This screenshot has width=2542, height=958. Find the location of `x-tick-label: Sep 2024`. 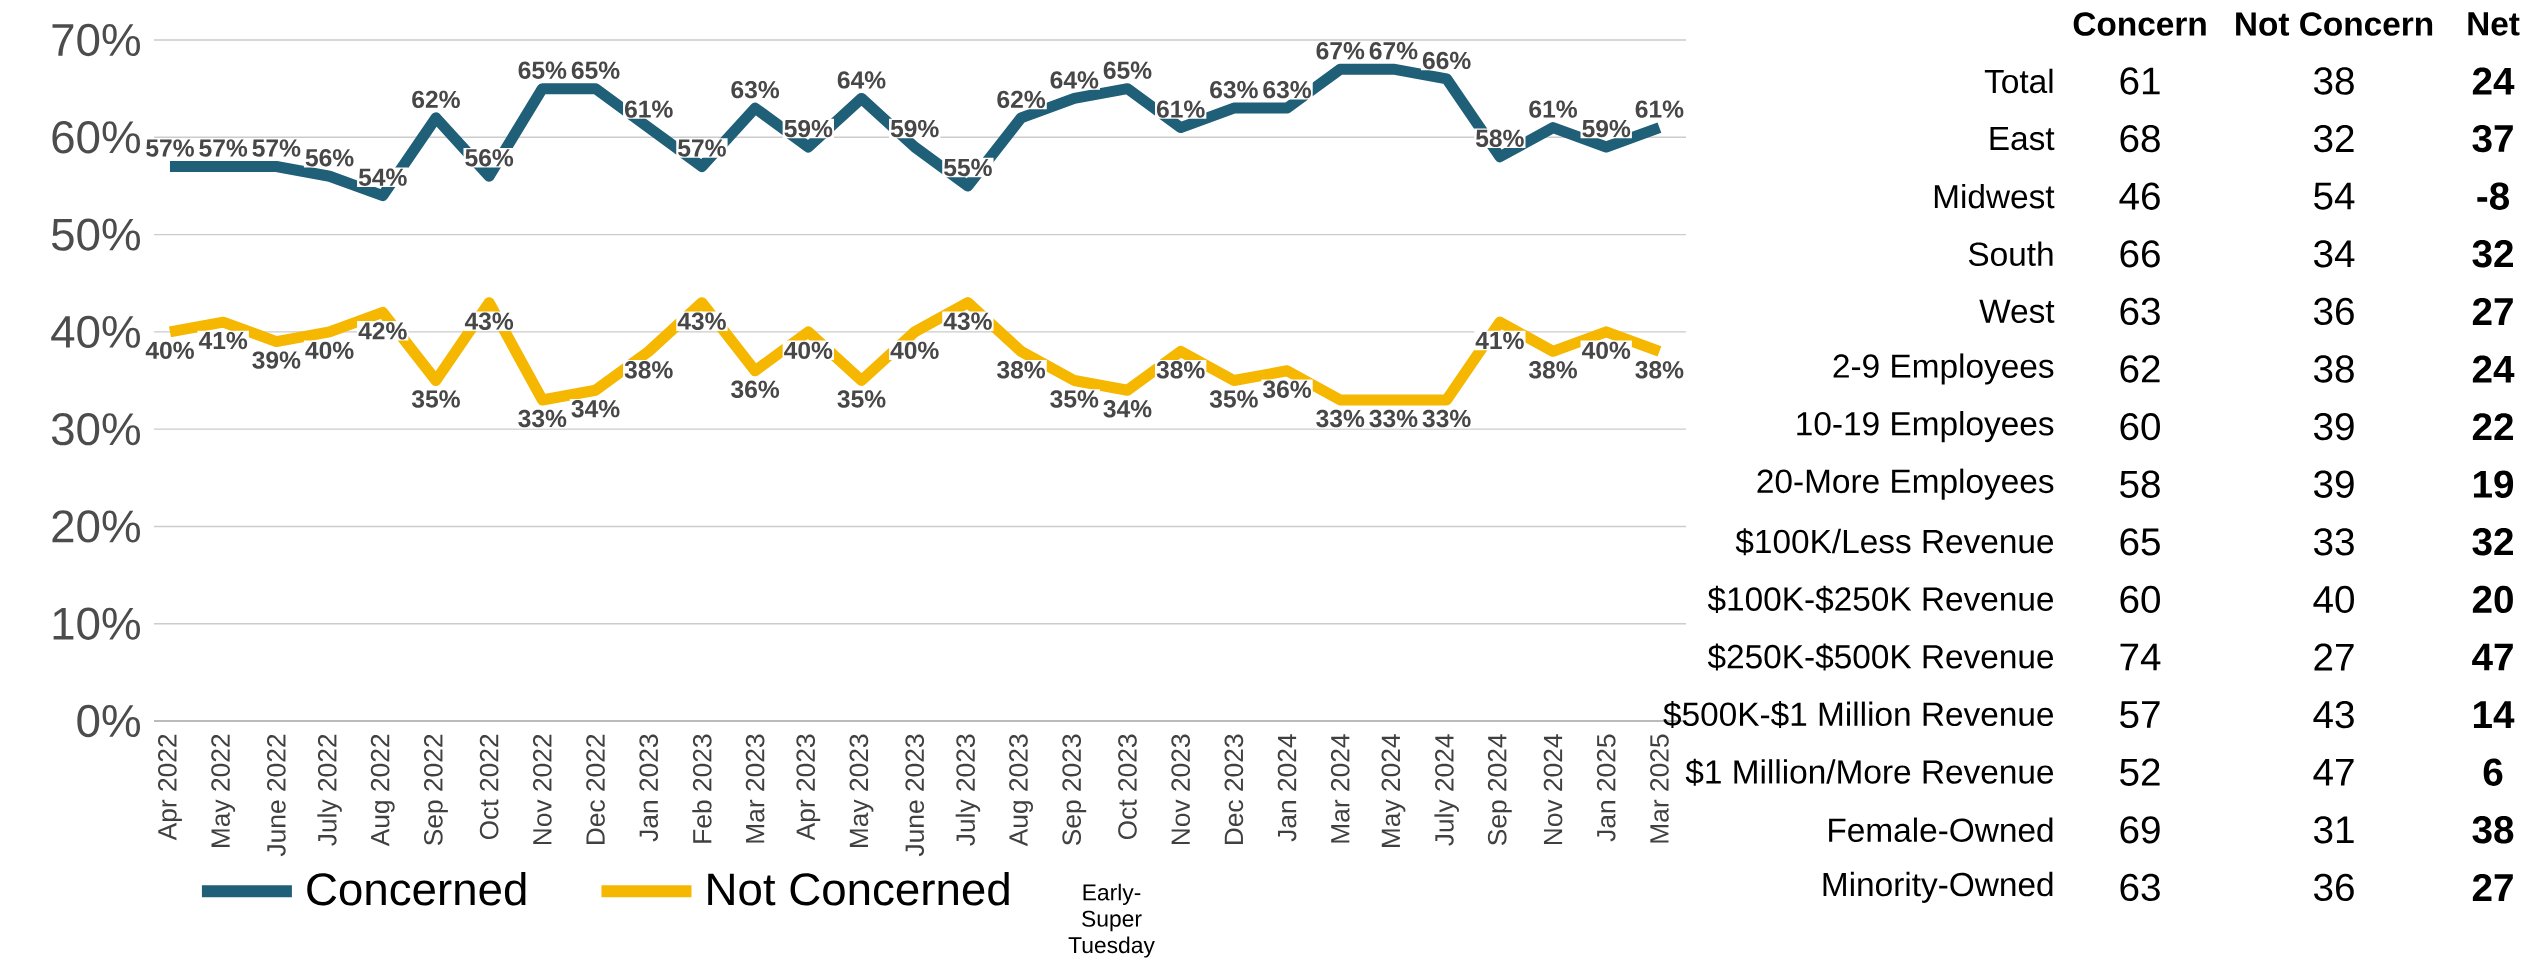

x-tick-label: Sep 2024 is located at coordinates (1499, 790).